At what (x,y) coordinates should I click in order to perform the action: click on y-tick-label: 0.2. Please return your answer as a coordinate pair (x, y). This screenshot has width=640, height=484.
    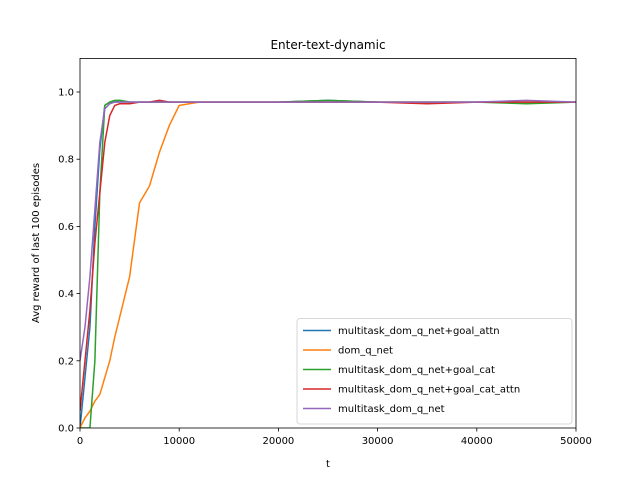
    Looking at the image, I should click on (66, 361).